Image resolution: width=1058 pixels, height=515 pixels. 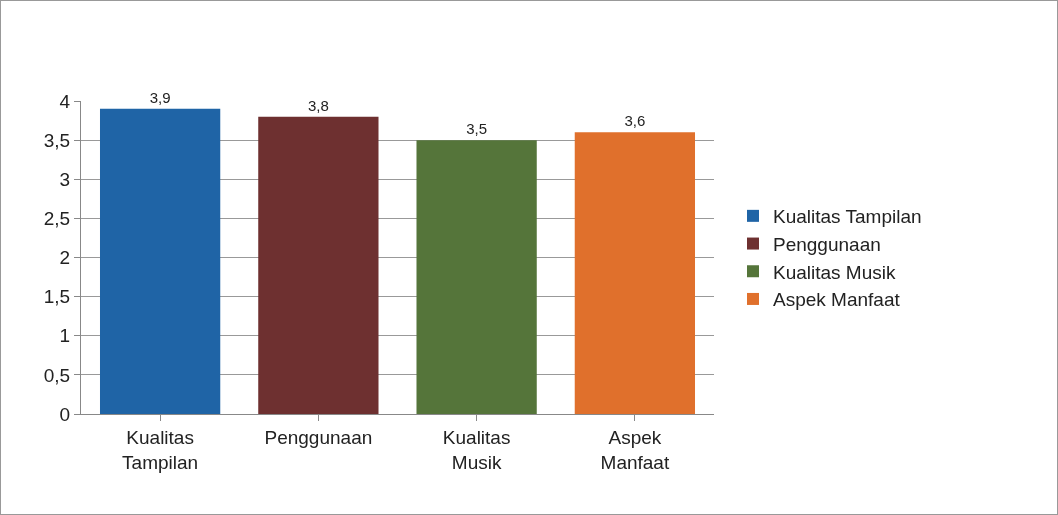 I want to click on x-tick-label: Aspek Manfaat, so click(x=635, y=449).